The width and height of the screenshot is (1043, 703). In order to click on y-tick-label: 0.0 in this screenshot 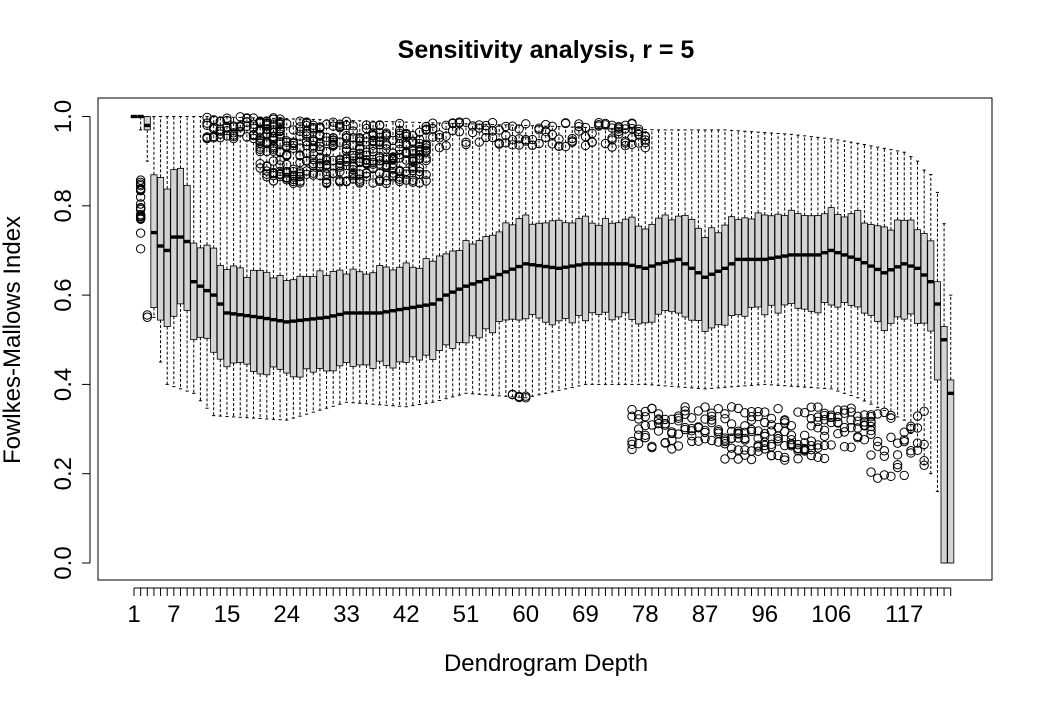, I will do `click(63, 562)`.